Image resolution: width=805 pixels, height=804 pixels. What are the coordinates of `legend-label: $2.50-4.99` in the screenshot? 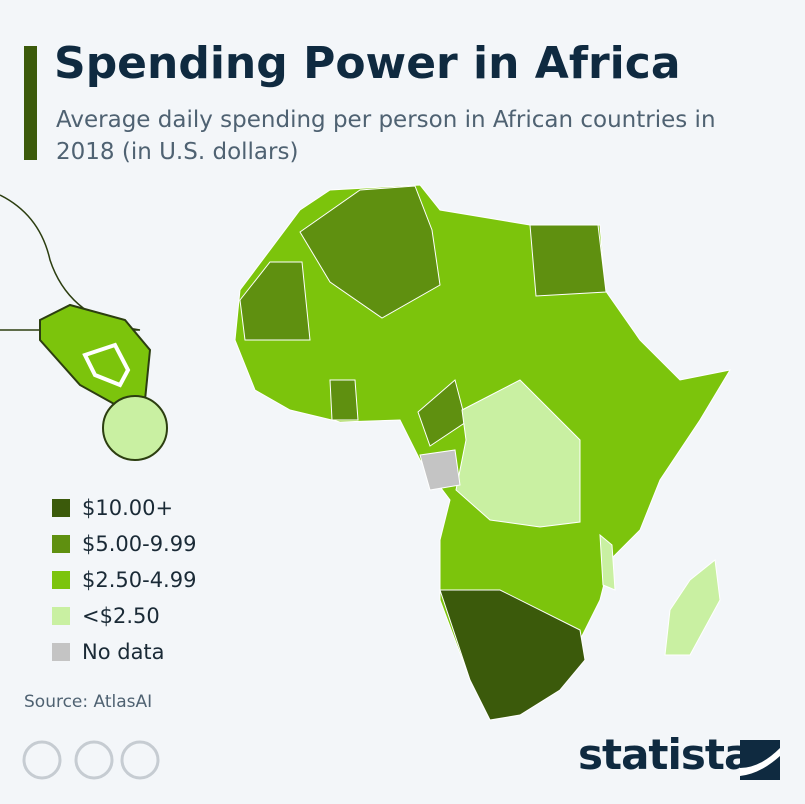 It's located at (139, 580).